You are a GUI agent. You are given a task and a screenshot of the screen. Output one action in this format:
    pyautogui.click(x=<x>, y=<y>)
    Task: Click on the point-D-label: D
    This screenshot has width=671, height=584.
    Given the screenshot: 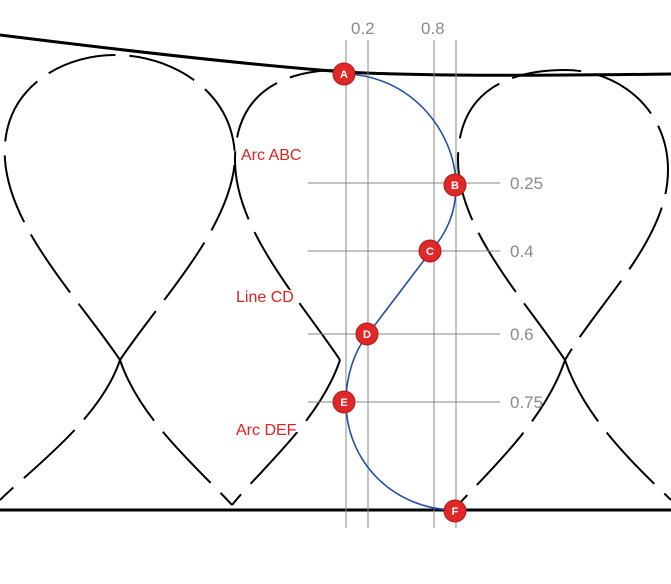 What is the action you would take?
    pyautogui.click(x=367, y=335)
    